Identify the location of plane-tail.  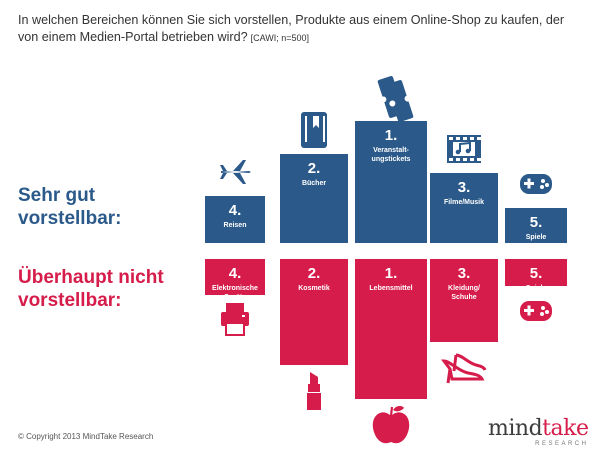
(223, 176).